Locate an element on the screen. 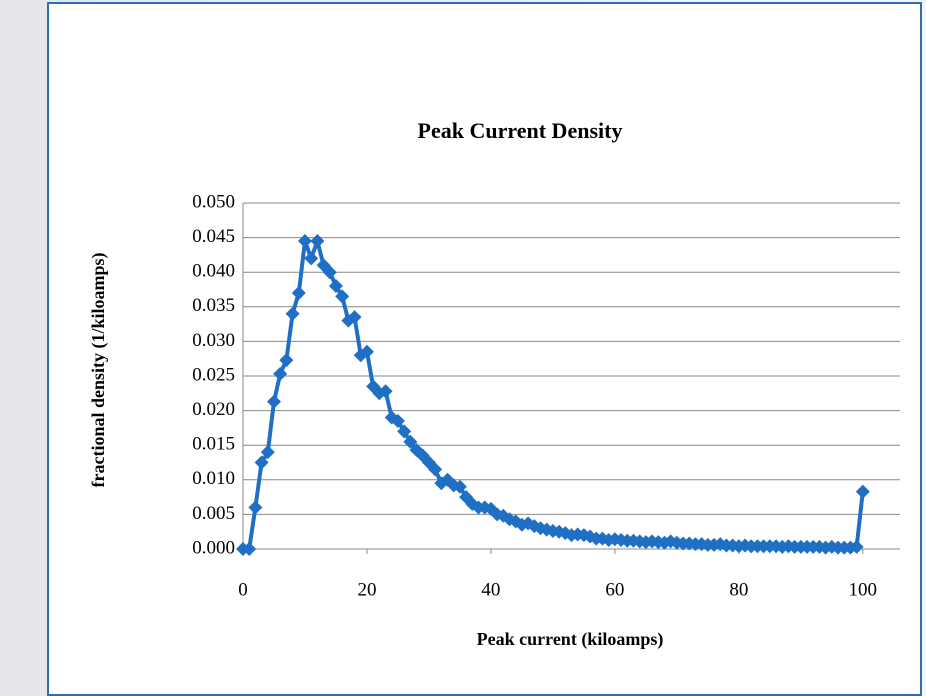  y-tick-label: 0.005 is located at coordinates (213, 513).